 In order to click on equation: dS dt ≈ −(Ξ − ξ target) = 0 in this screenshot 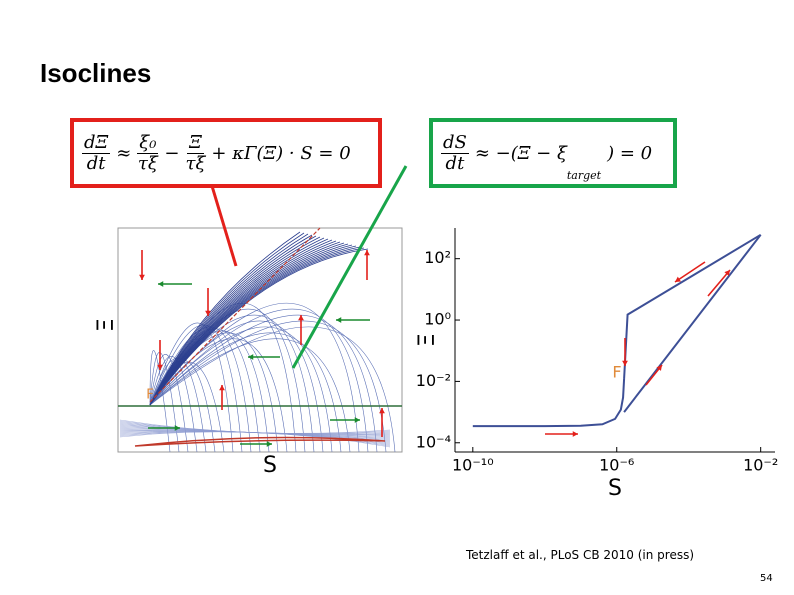, I will do `click(553, 153)`.